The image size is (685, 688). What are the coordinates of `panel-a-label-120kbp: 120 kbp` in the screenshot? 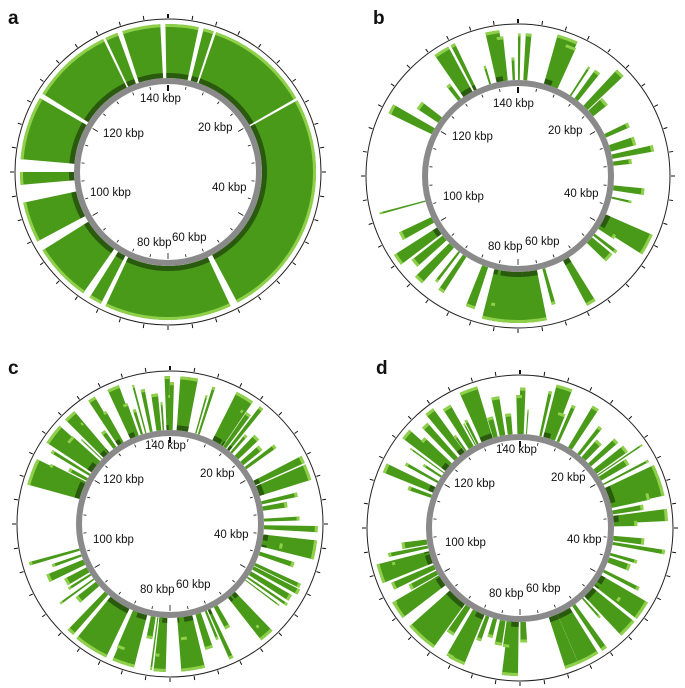 It's located at (123, 134).